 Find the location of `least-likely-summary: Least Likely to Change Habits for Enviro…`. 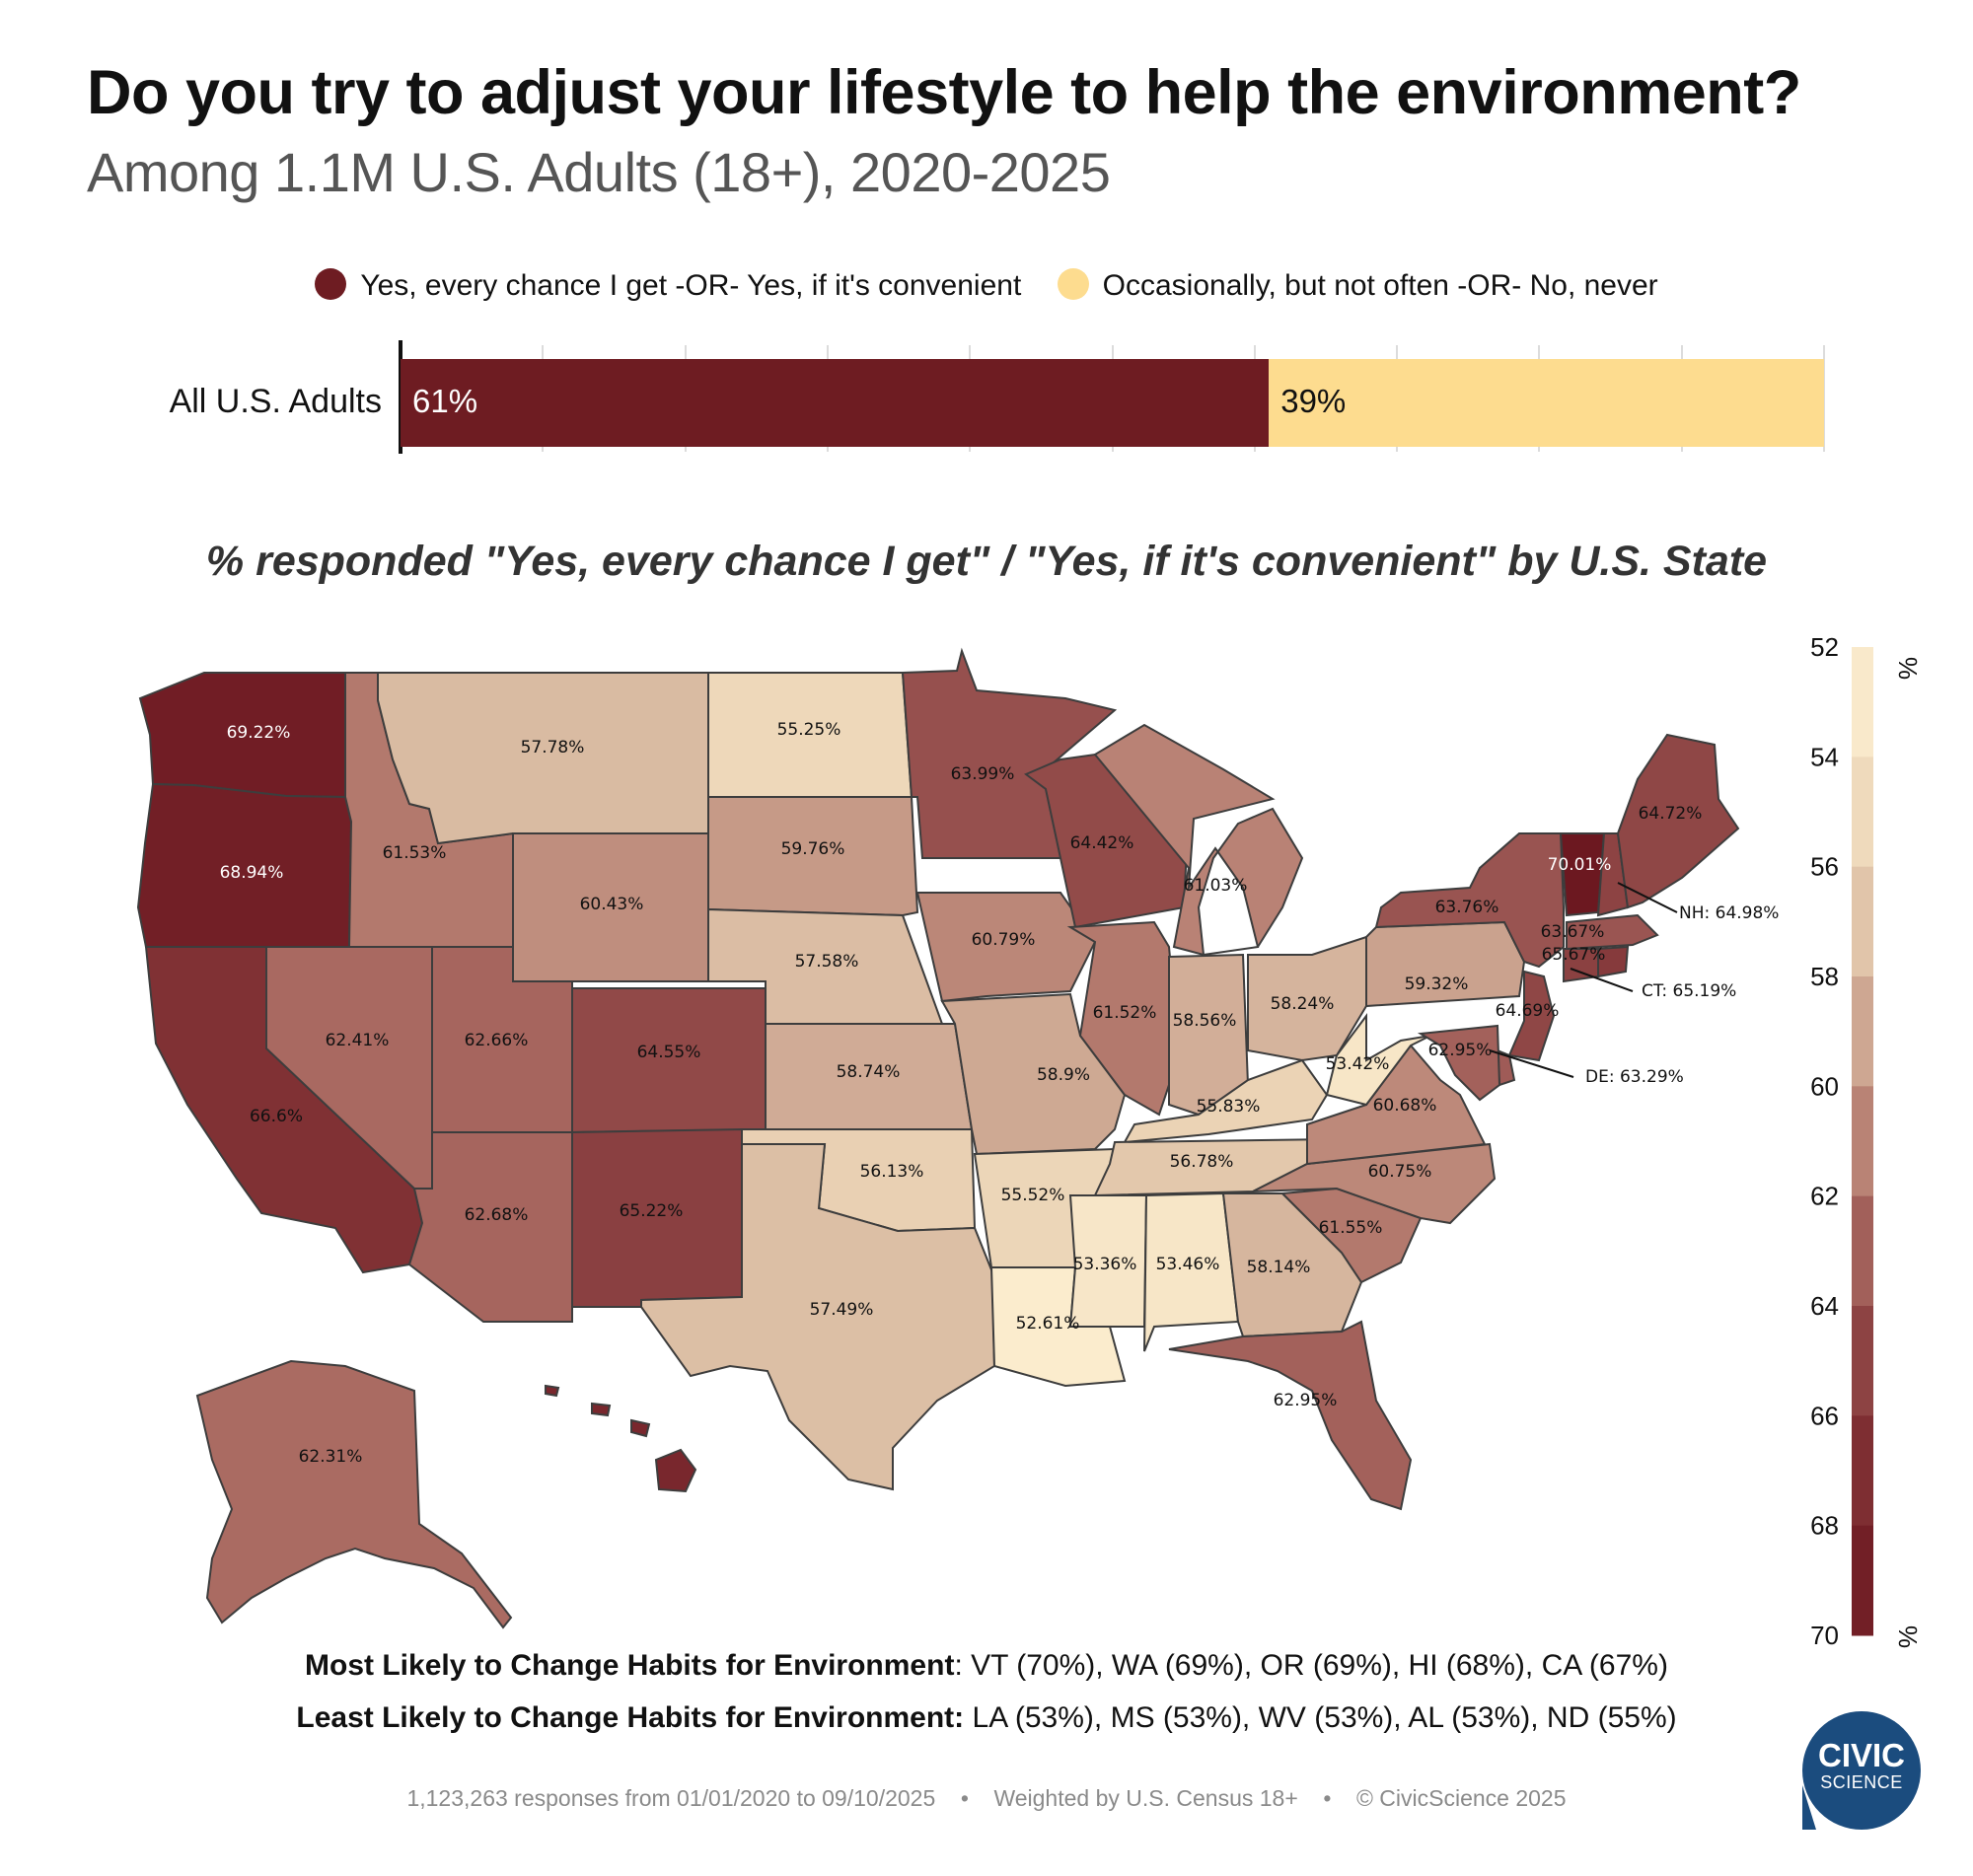

least-likely-summary: Least Likely to Change Habits for Enviro… is located at coordinates (986, 1718).